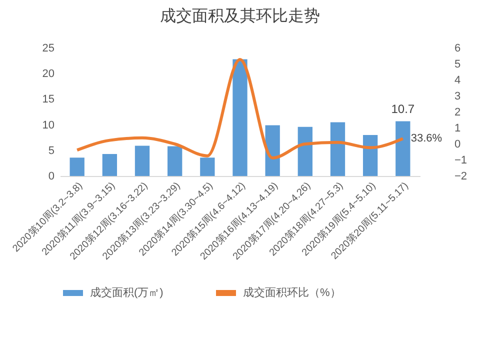  Describe the element at coordinates (461, 176) in the screenshot. I see `y2-tick-label: −2` at that location.